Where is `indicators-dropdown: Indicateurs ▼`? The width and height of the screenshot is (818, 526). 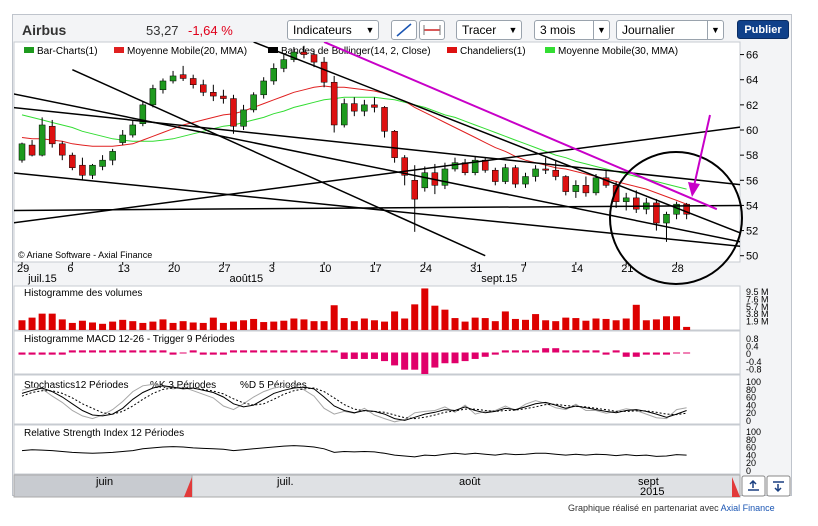
indicators-dropdown: Indicateurs ▼ is located at coordinates (333, 30).